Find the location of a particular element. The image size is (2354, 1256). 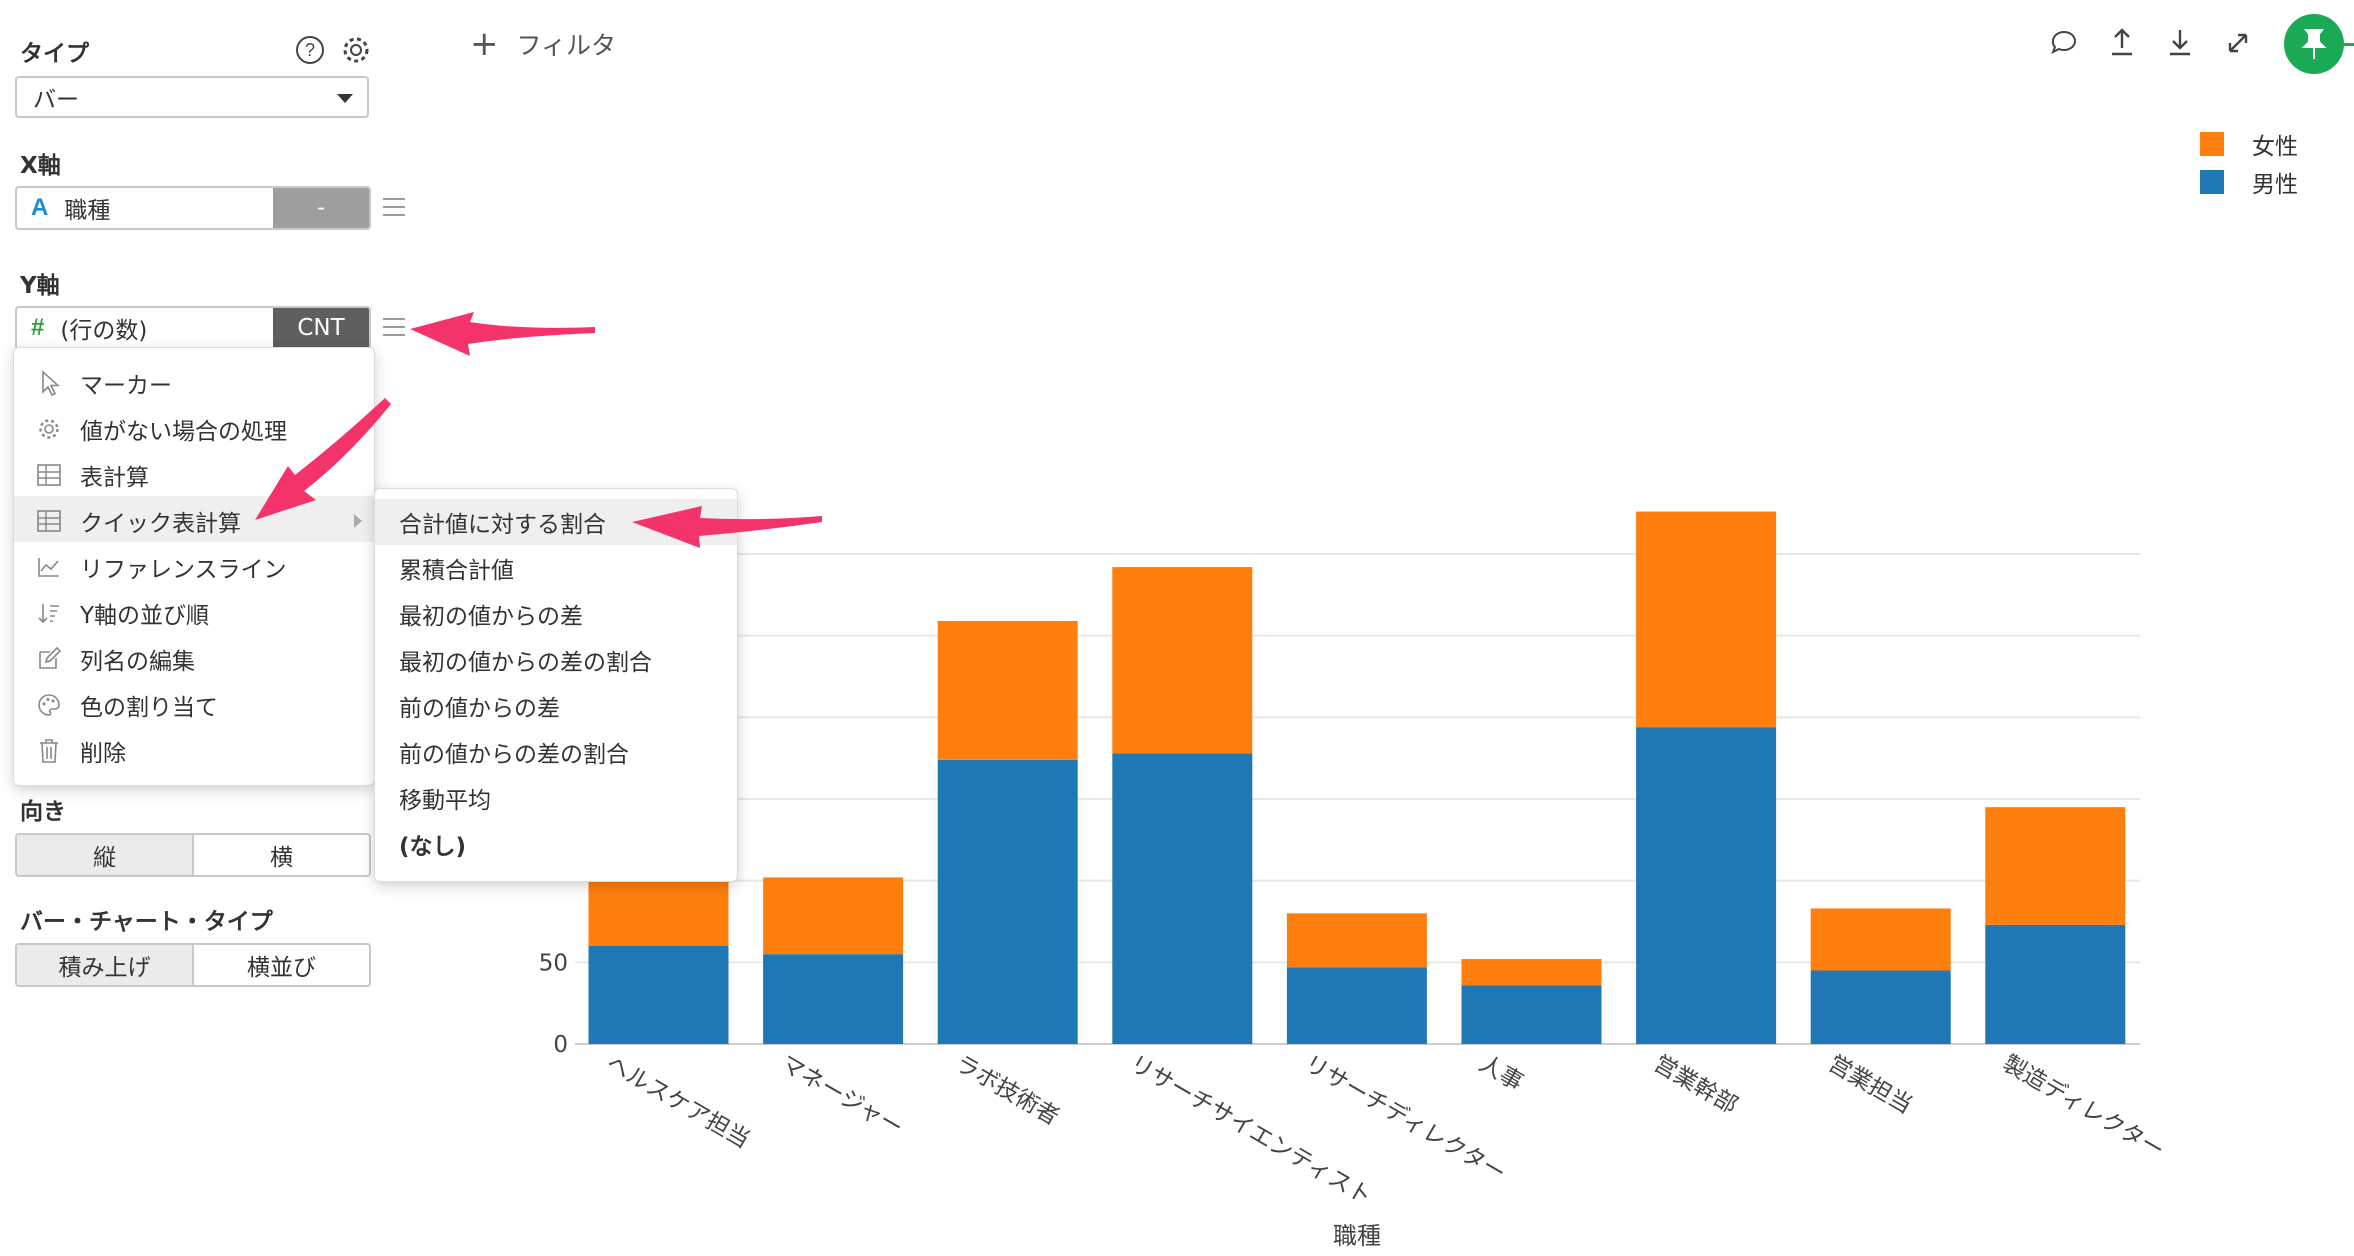

menu-item-label: Y軸の並び順 is located at coordinates (145, 616).